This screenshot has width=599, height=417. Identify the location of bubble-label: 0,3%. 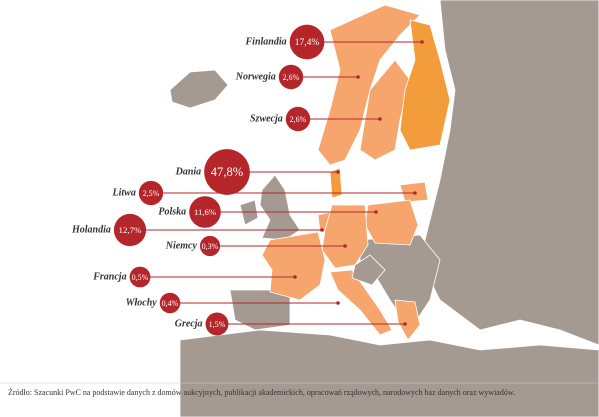
(210, 246).